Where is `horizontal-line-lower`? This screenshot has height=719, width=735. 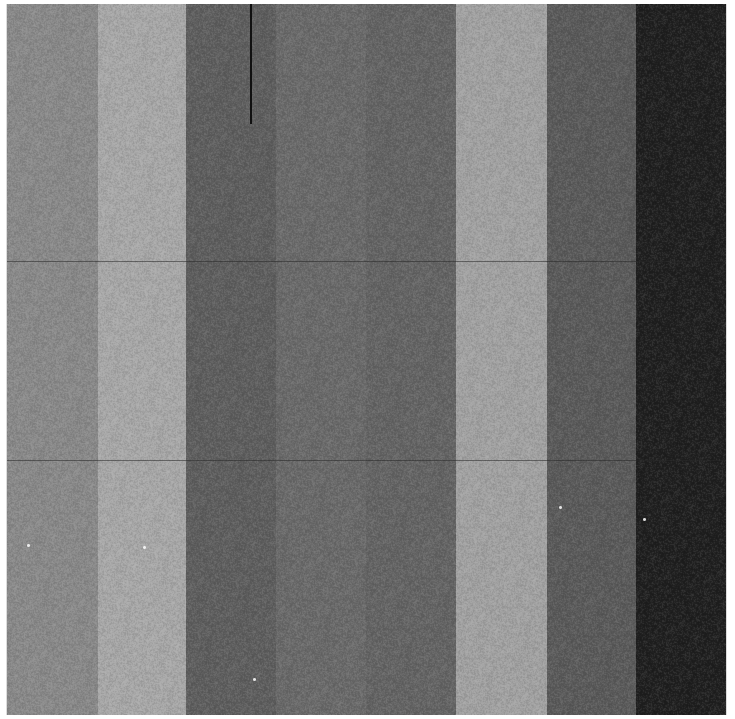
horizontal-line-lower is located at coordinates (366, 460).